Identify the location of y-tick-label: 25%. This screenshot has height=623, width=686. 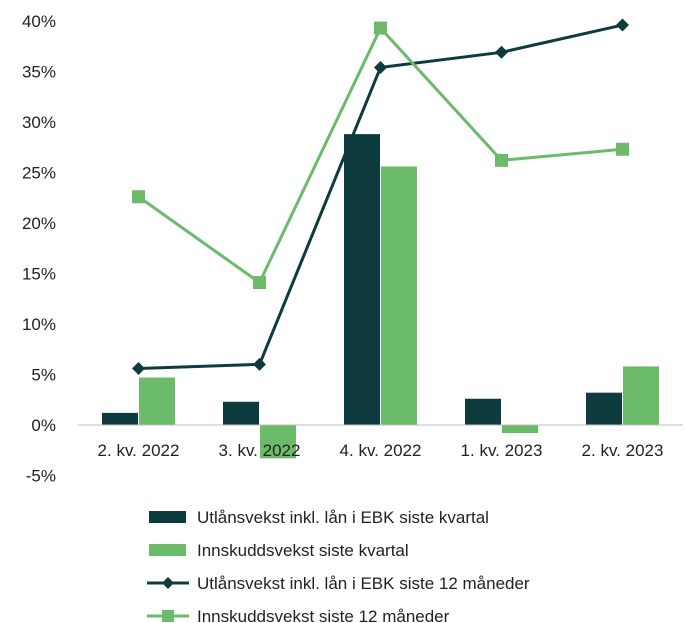
(39, 173).